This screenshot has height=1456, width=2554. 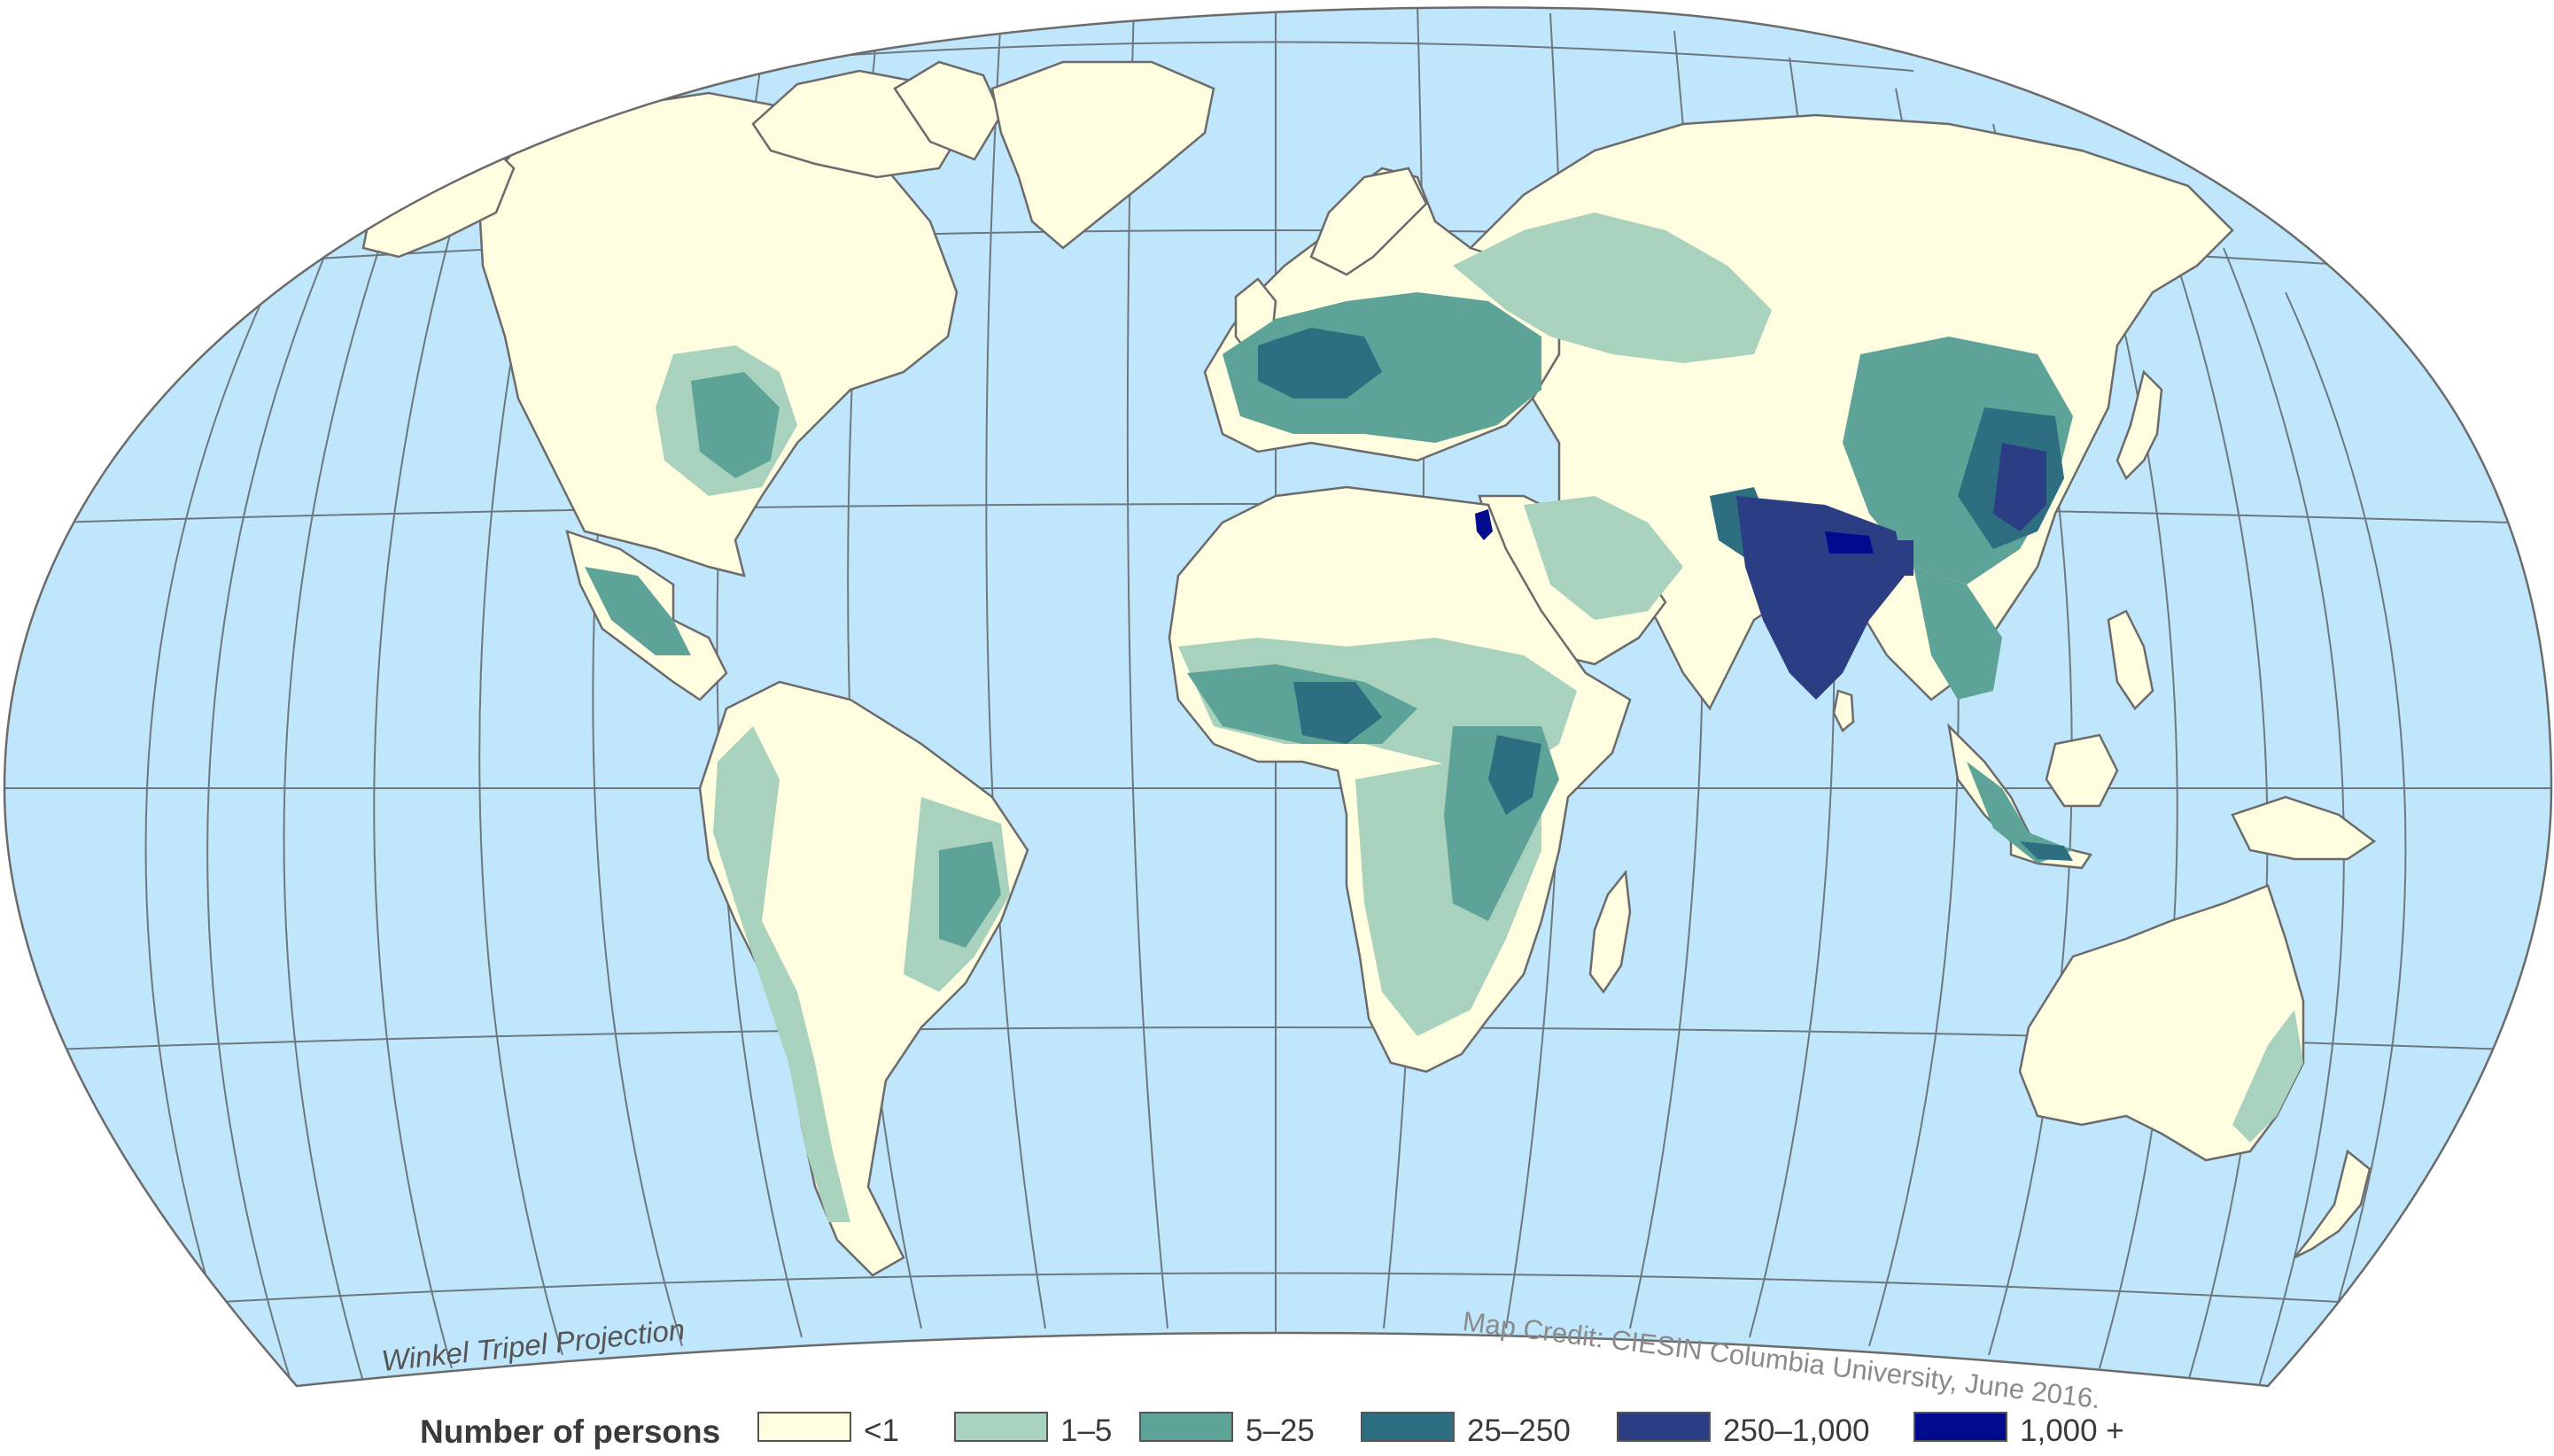 What do you see at coordinates (1849, 542) in the screenshot?
I see `density-ganges` at bounding box center [1849, 542].